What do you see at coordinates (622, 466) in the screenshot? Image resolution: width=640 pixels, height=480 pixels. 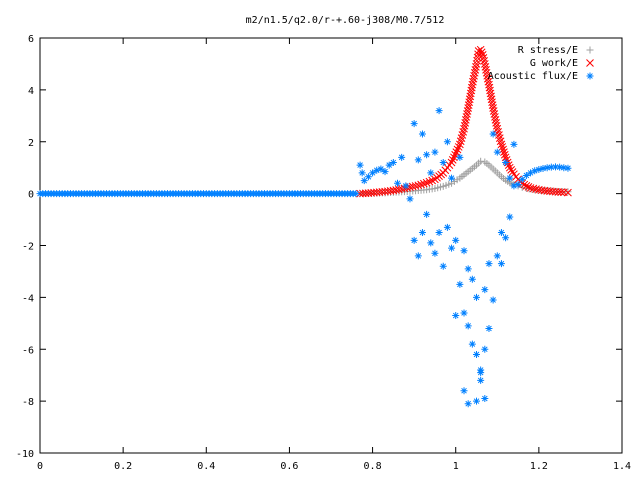 I see `x-tick-label: 1.4` at bounding box center [622, 466].